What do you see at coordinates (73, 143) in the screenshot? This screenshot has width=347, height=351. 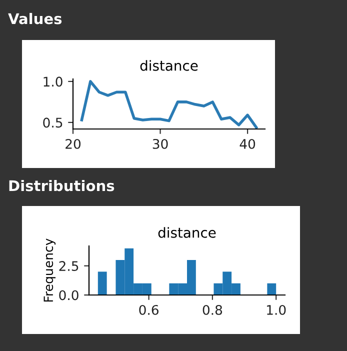 I see `x-tick-label: 20` at bounding box center [73, 143].